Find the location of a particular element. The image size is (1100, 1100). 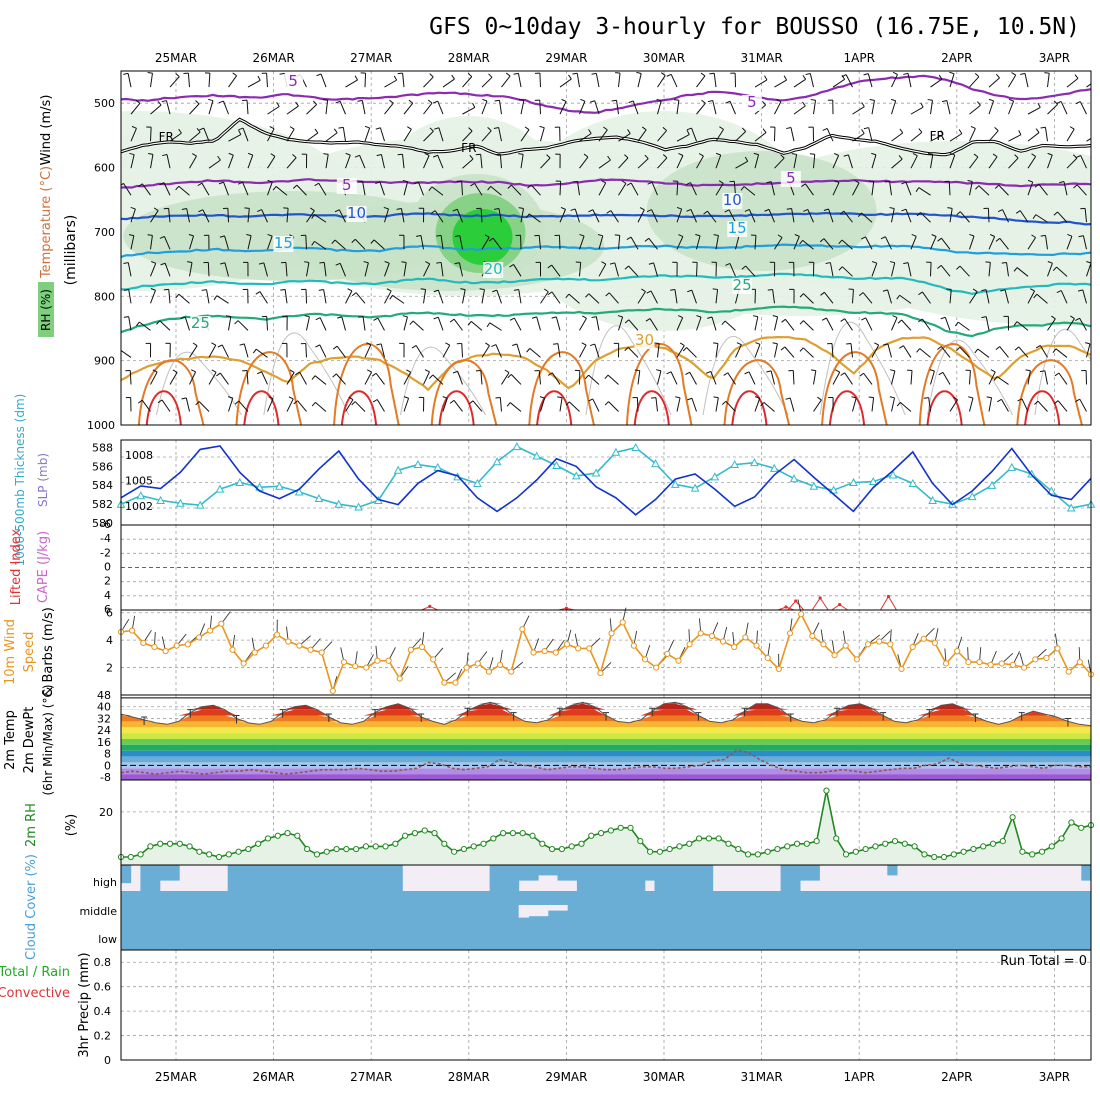

x-tick-label-bottom: 28MAR is located at coordinates (469, 1077).